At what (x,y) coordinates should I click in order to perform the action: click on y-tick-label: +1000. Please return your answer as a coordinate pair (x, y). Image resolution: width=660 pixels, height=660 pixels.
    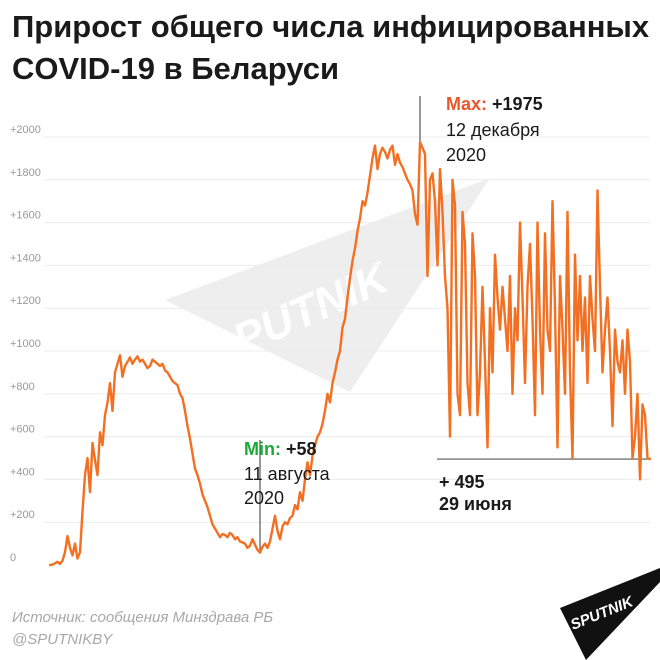
    Looking at the image, I should click on (25, 344).